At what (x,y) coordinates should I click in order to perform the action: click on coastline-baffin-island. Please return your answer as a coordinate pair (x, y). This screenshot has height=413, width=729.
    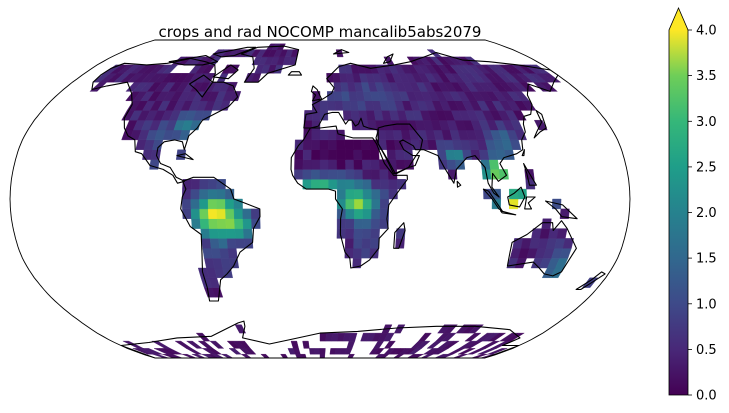
    Looking at the image, I should click on (225, 72).